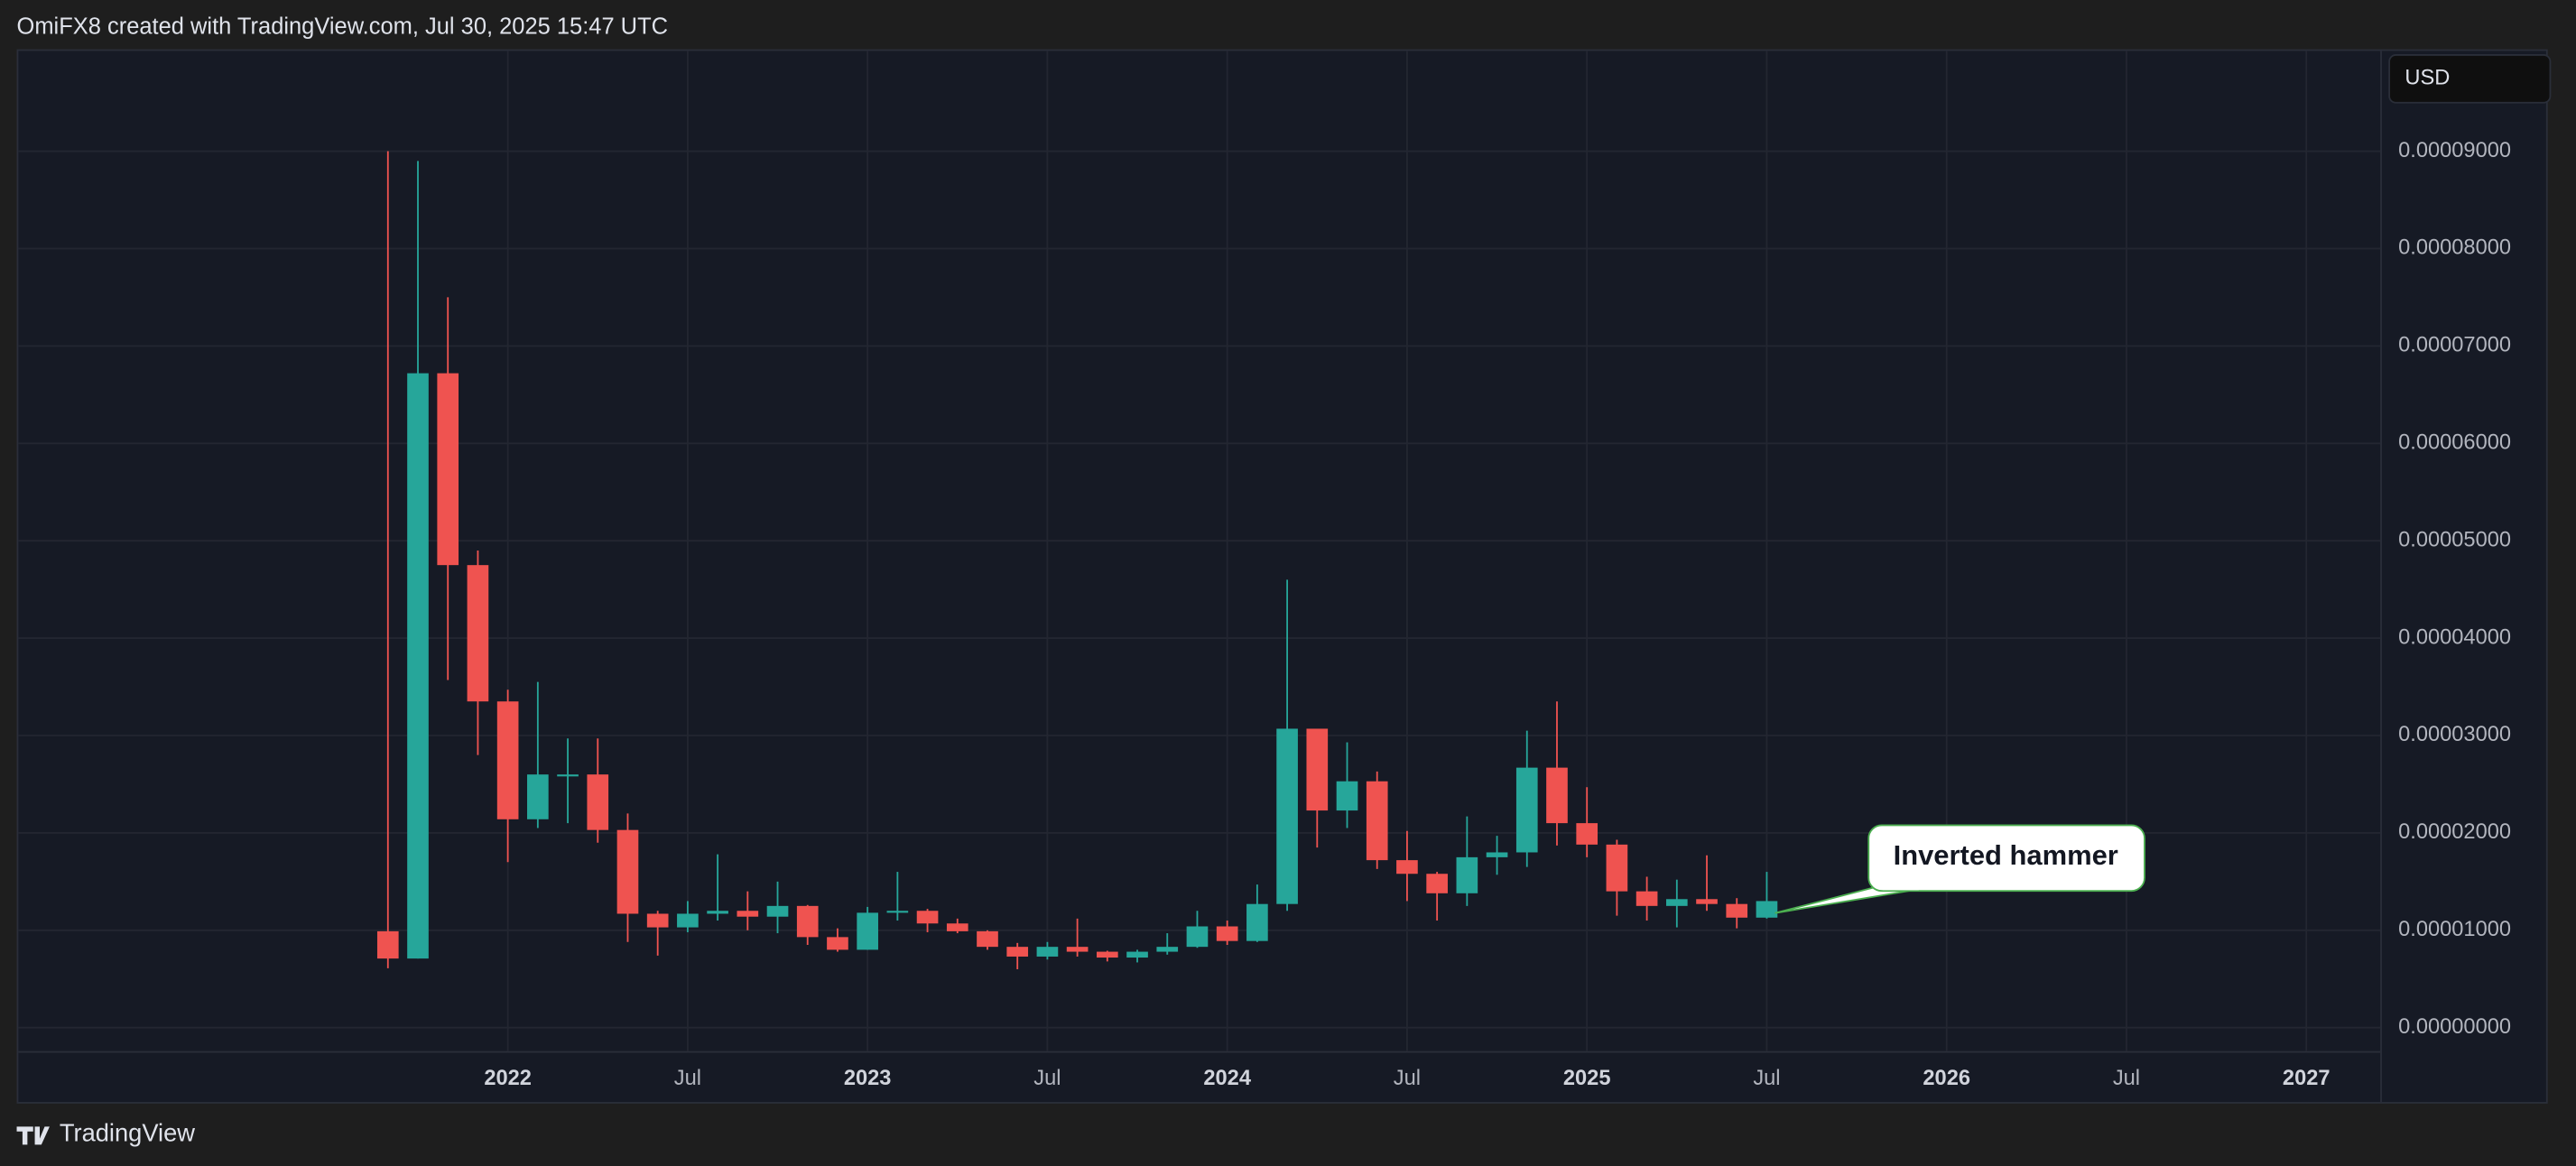 The image size is (2576, 1166). I want to click on x-tick-label: 2024, so click(1227, 1078).